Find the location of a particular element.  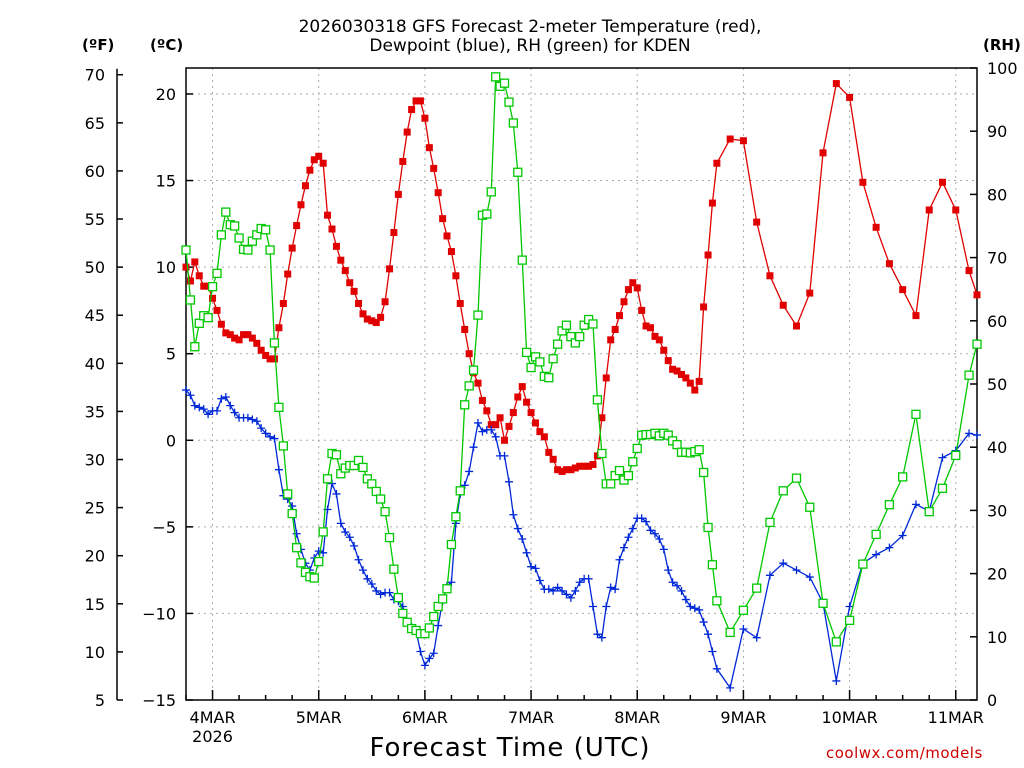

fahrenheit-tick-label: 40 is located at coordinates (95, 363).